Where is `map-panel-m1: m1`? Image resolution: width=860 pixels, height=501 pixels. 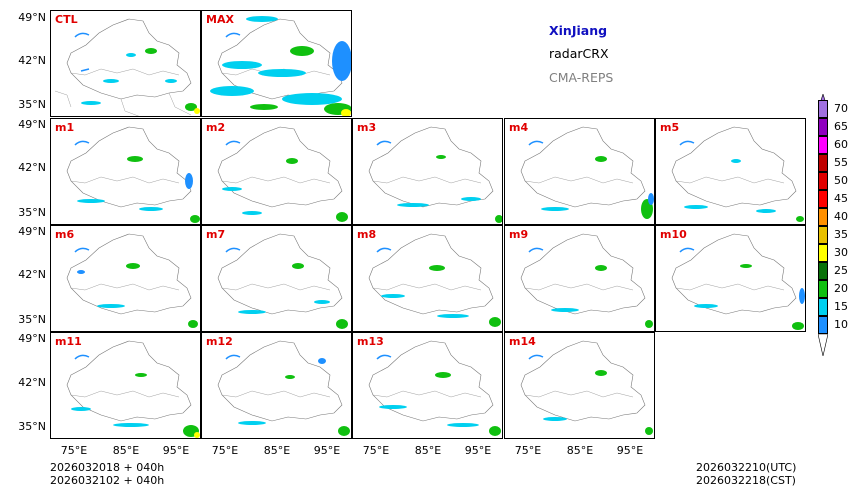
map-panel-m1: m1 is located at coordinates (125, 171).